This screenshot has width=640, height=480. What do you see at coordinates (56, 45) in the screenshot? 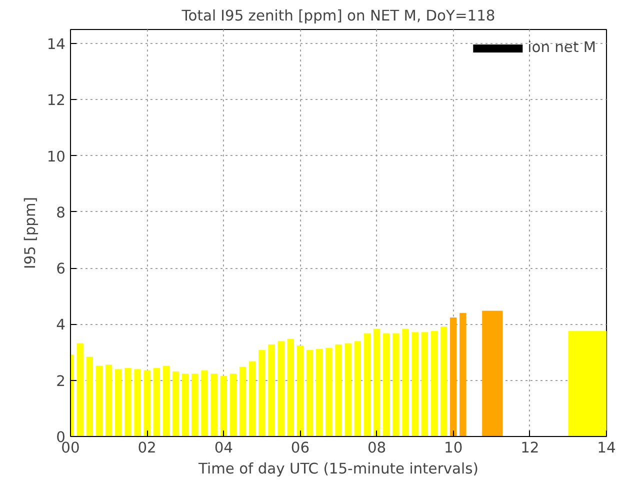
I see `y-tick-label: 14` at bounding box center [56, 45].